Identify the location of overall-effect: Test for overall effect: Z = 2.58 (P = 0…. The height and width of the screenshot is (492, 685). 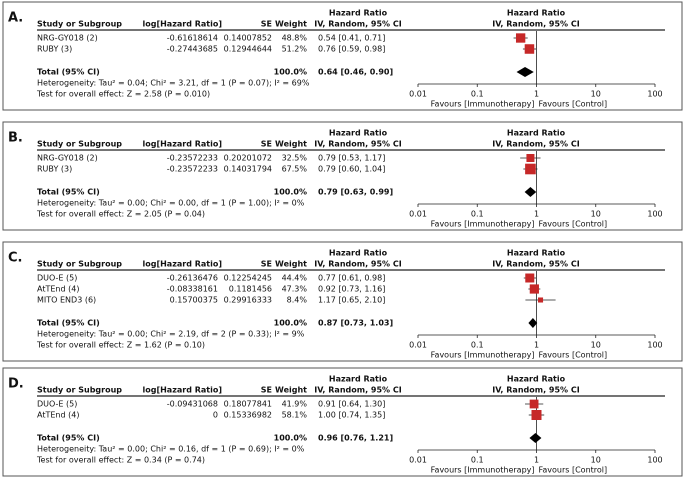
(123, 94).